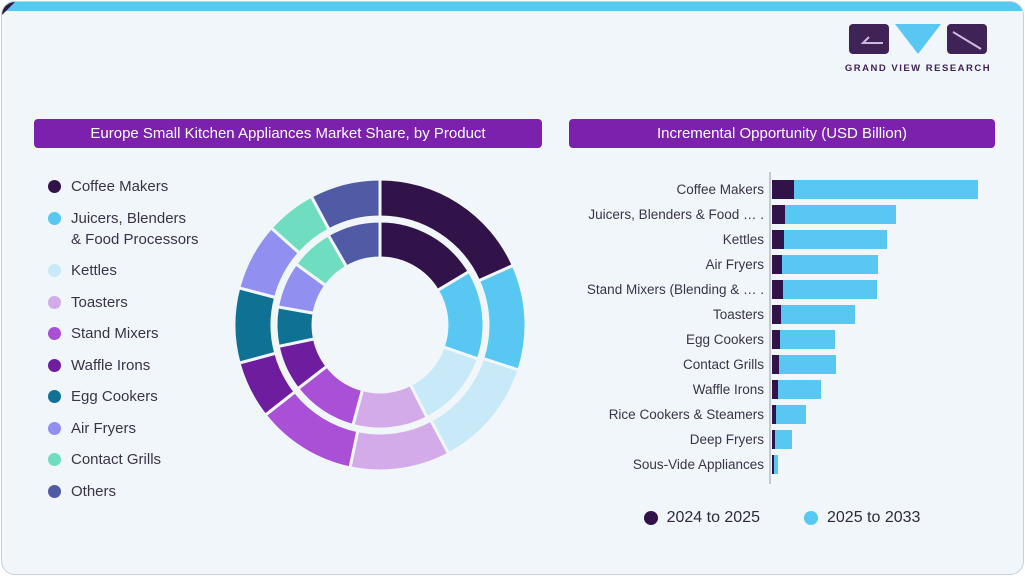 The image size is (1025, 576). I want to click on bar-label: Kettles, so click(743, 239).